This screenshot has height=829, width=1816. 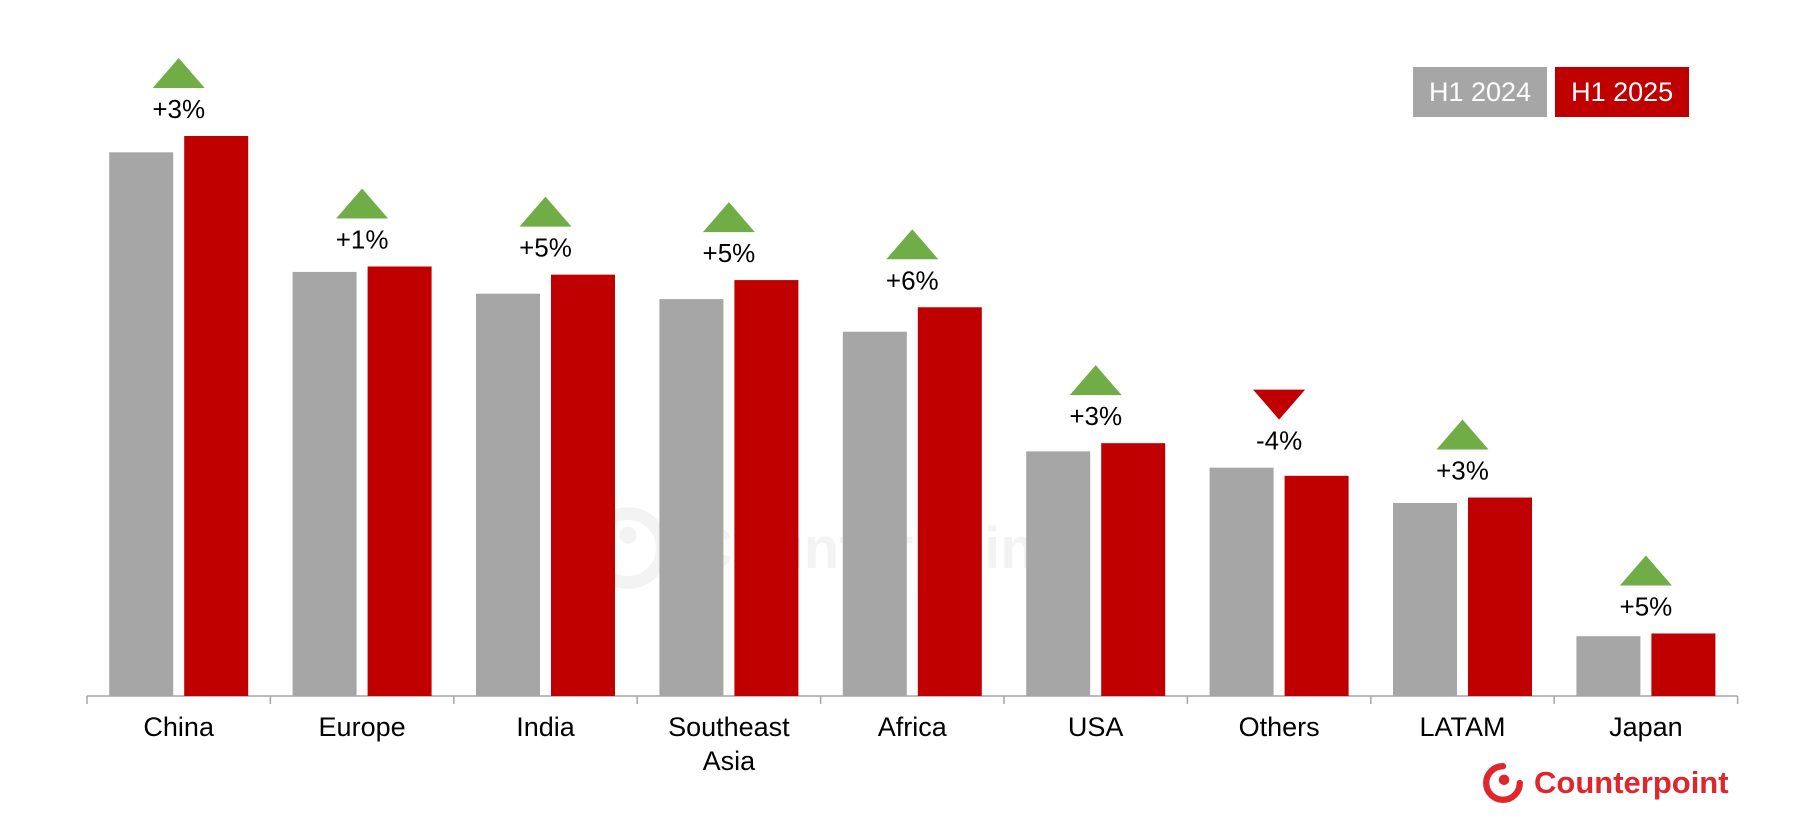 I want to click on bar-h1-2024-others, so click(x=1241, y=581).